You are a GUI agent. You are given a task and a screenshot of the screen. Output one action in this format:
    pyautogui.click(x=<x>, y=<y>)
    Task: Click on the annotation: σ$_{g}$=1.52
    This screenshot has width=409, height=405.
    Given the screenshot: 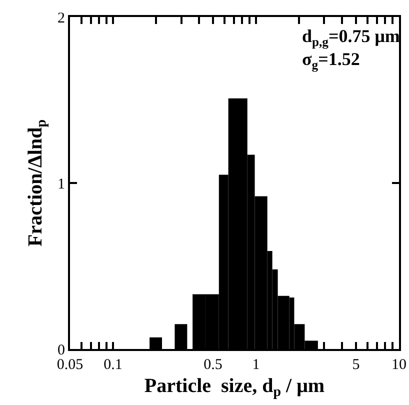 What is the action you would take?
    pyautogui.click(x=331, y=60)
    